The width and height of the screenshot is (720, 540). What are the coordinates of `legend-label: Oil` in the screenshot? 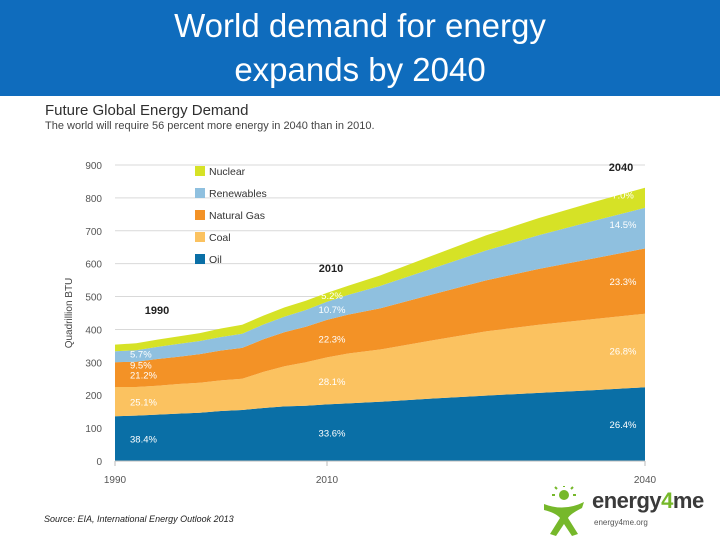 It's located at (215, 260).